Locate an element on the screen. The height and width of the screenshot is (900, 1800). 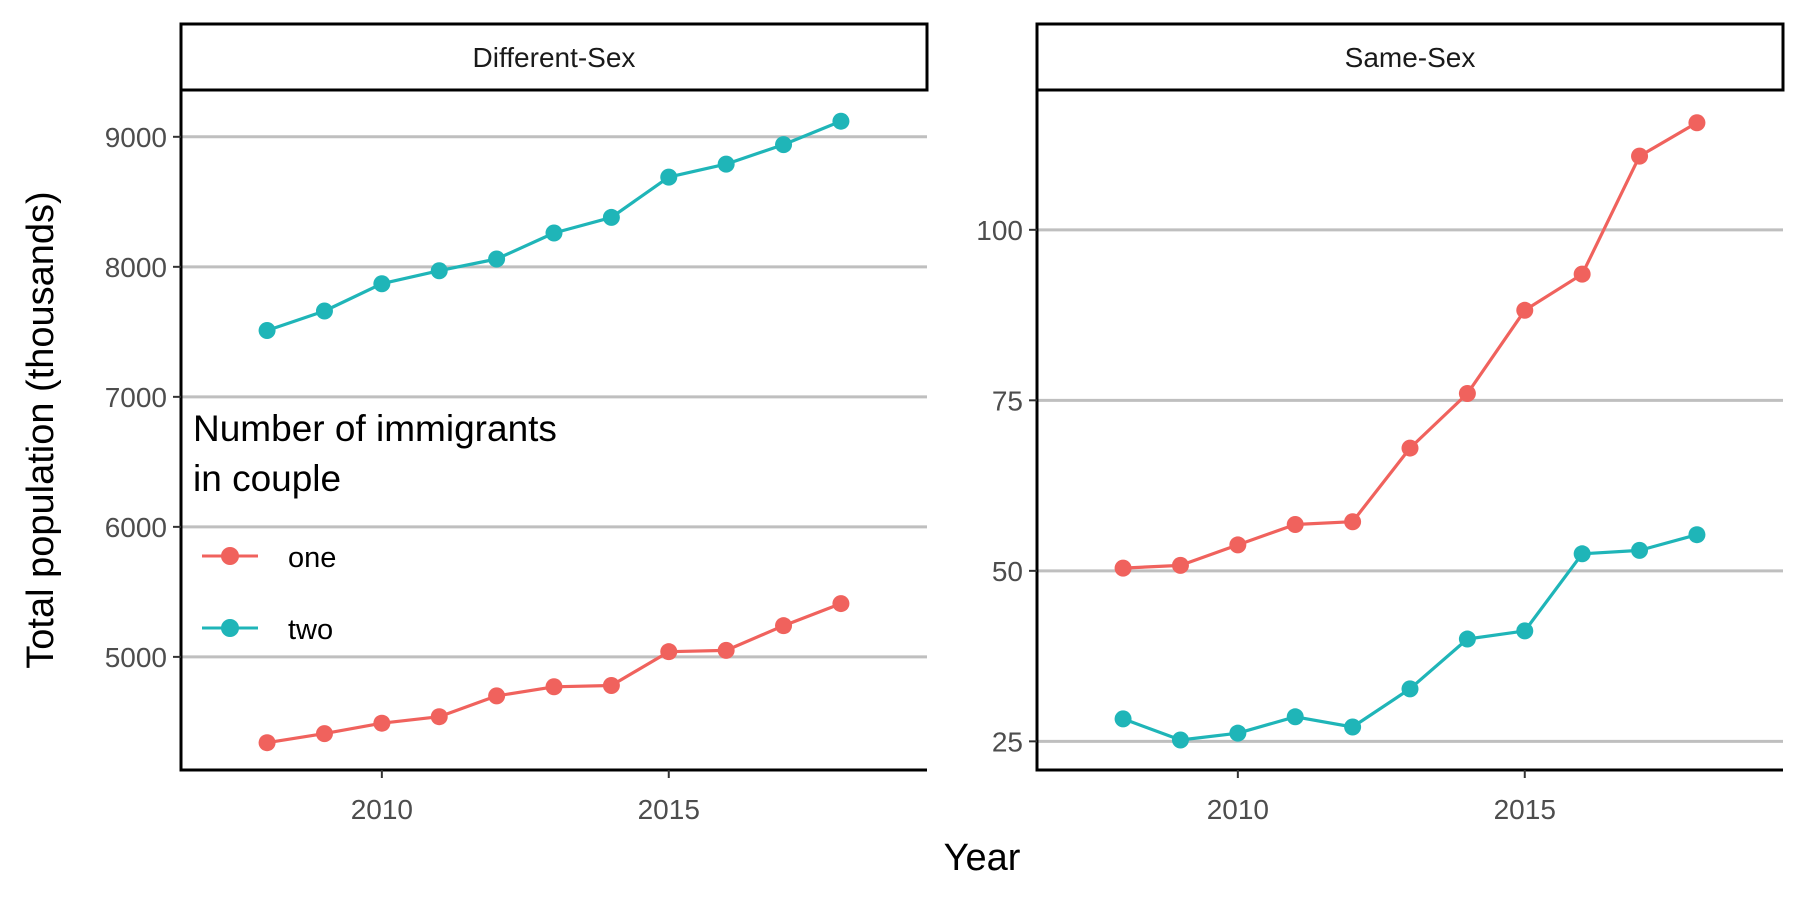
strip-label: Different-Sex is located at coordinates (554, 57).